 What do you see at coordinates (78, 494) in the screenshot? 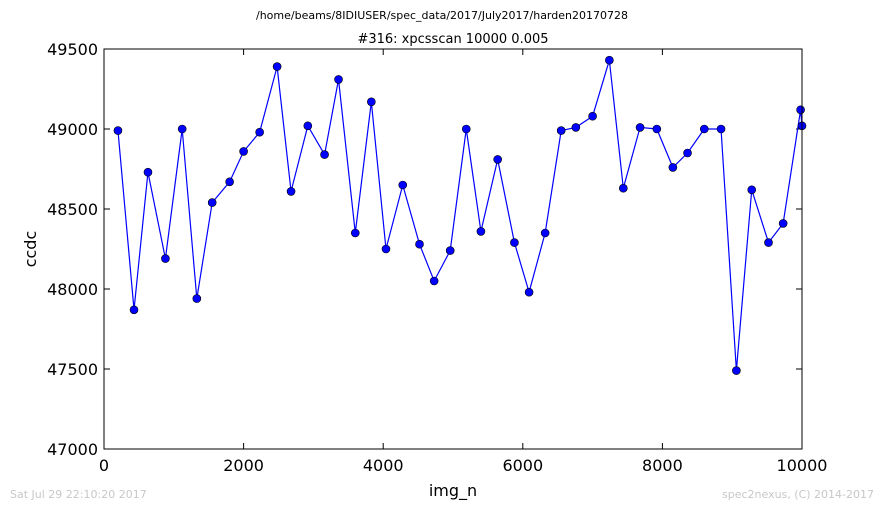
I see `timestamp-footer: Sat Jul 29 22:10:20 2017` at bounding box center [78, 494].